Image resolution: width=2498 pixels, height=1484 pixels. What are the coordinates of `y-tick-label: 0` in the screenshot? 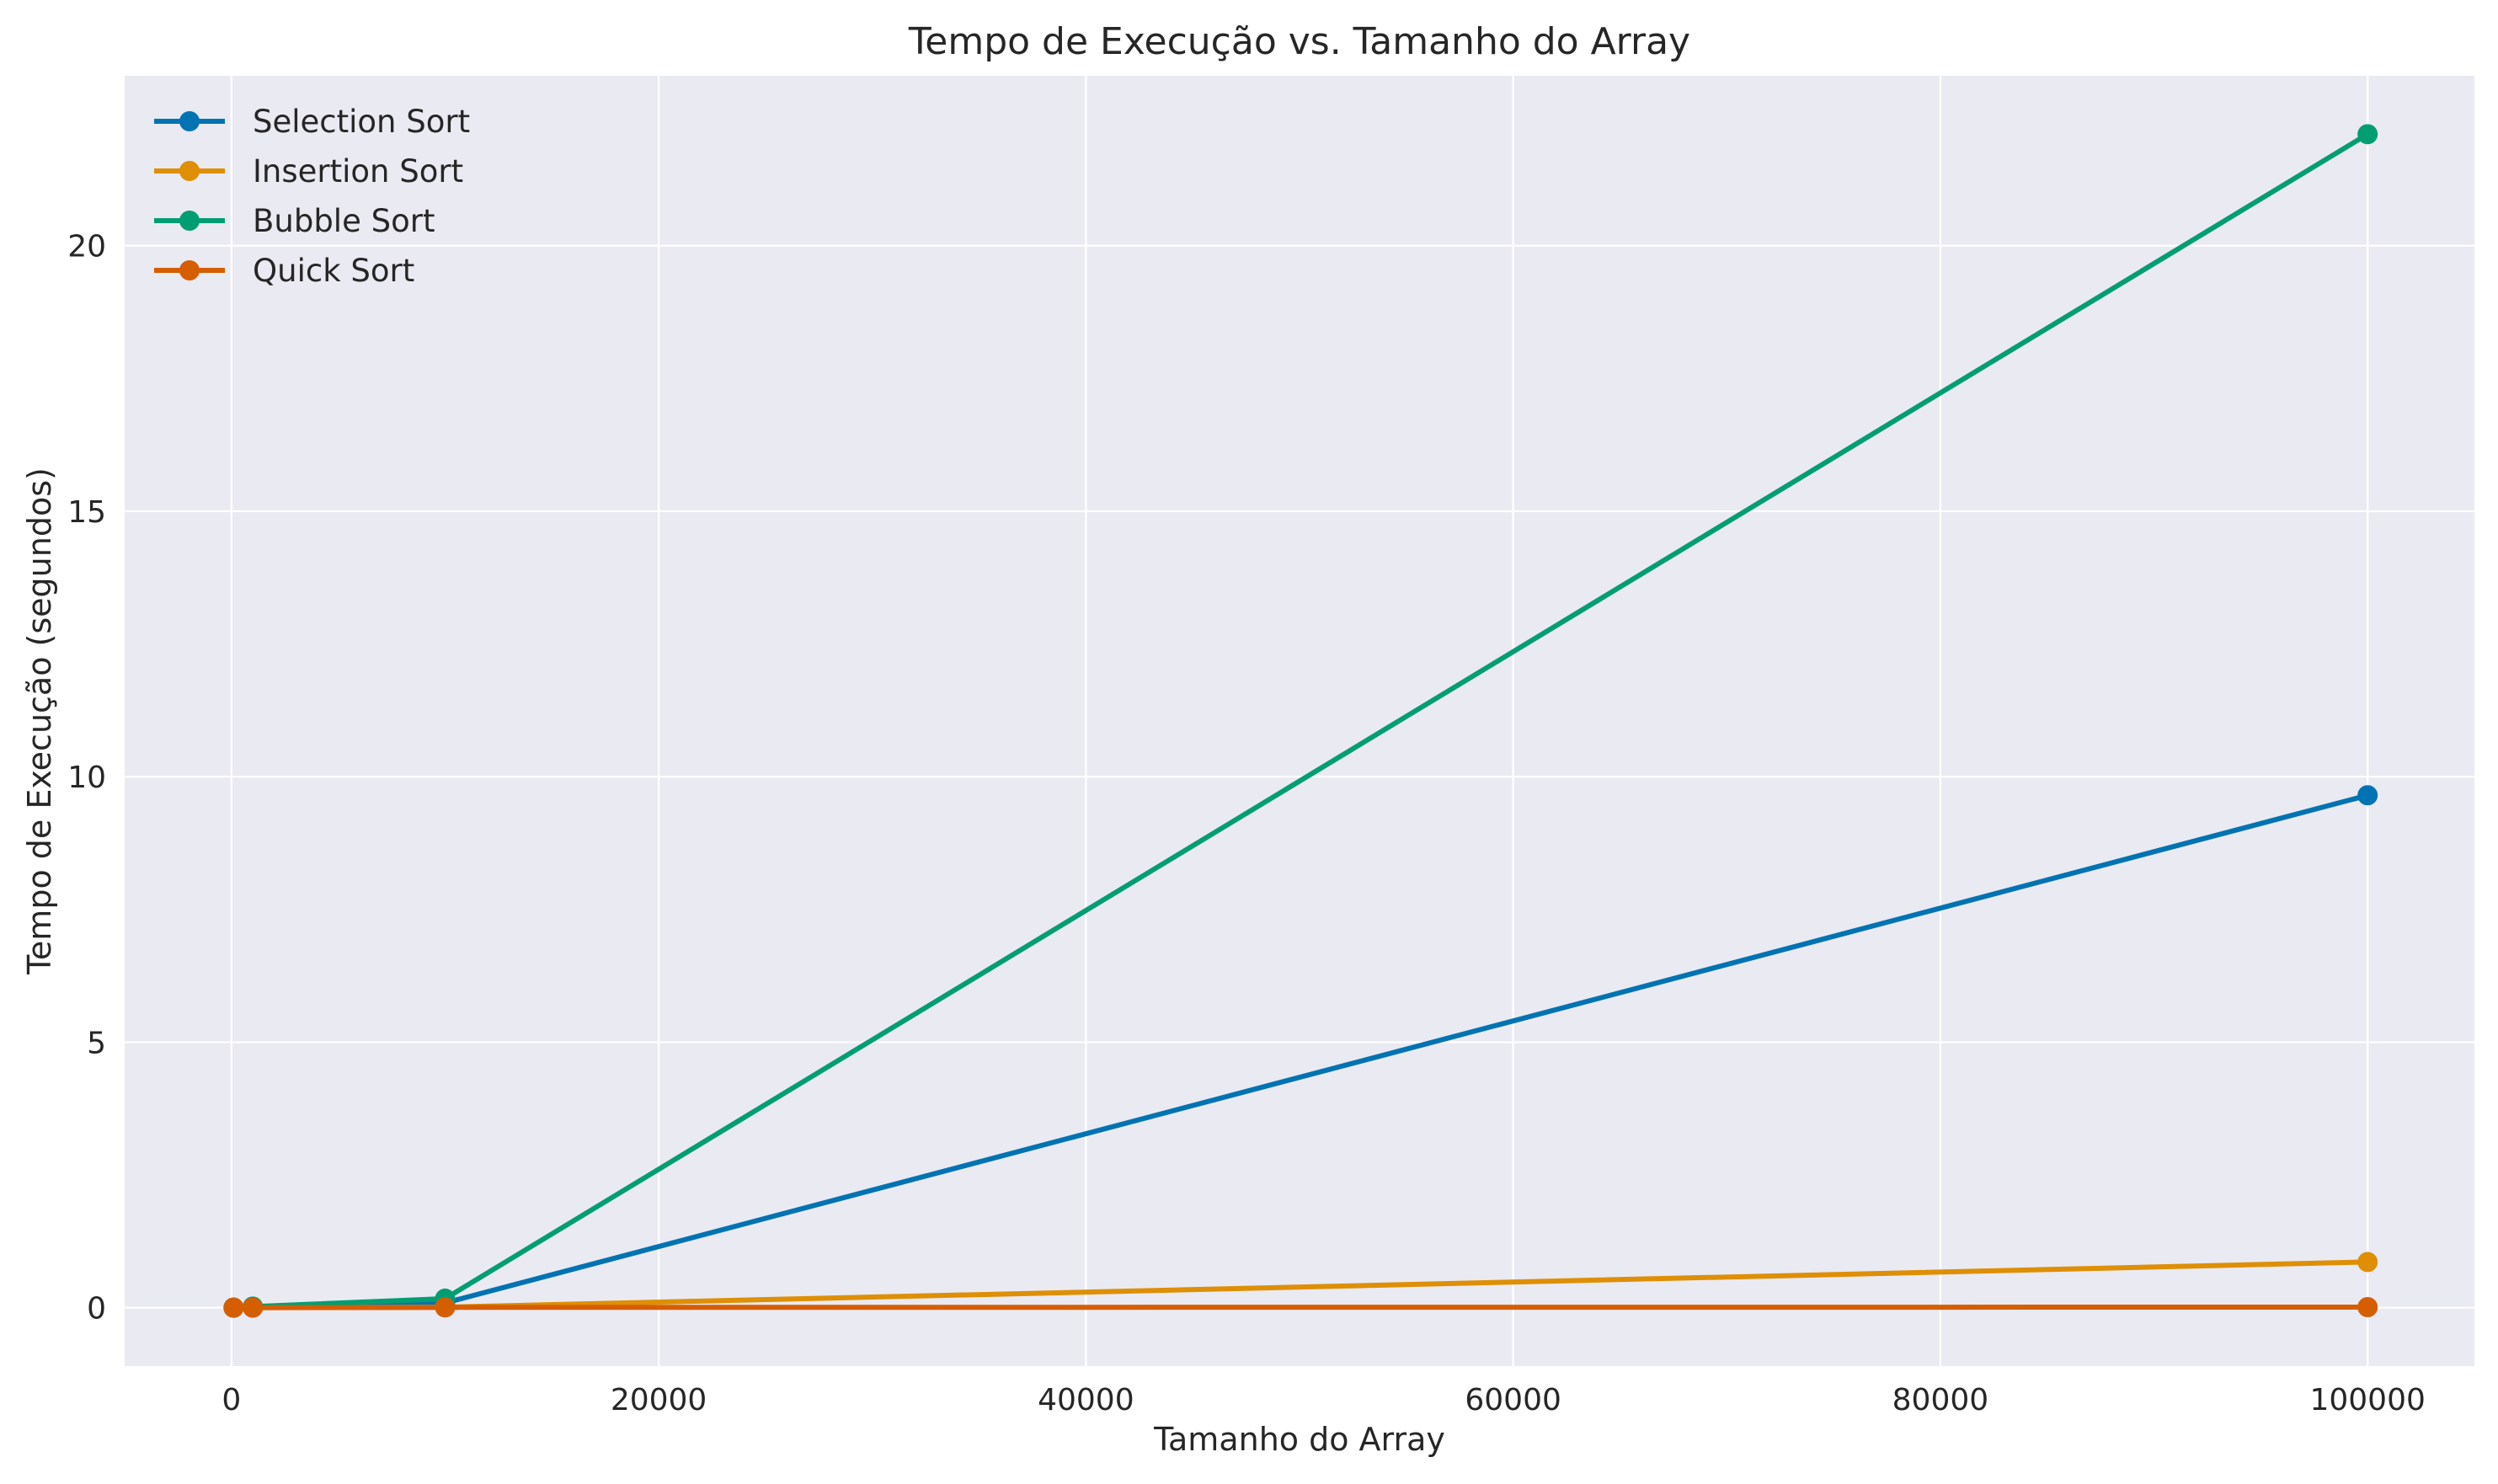 It's located at (96, 1309).